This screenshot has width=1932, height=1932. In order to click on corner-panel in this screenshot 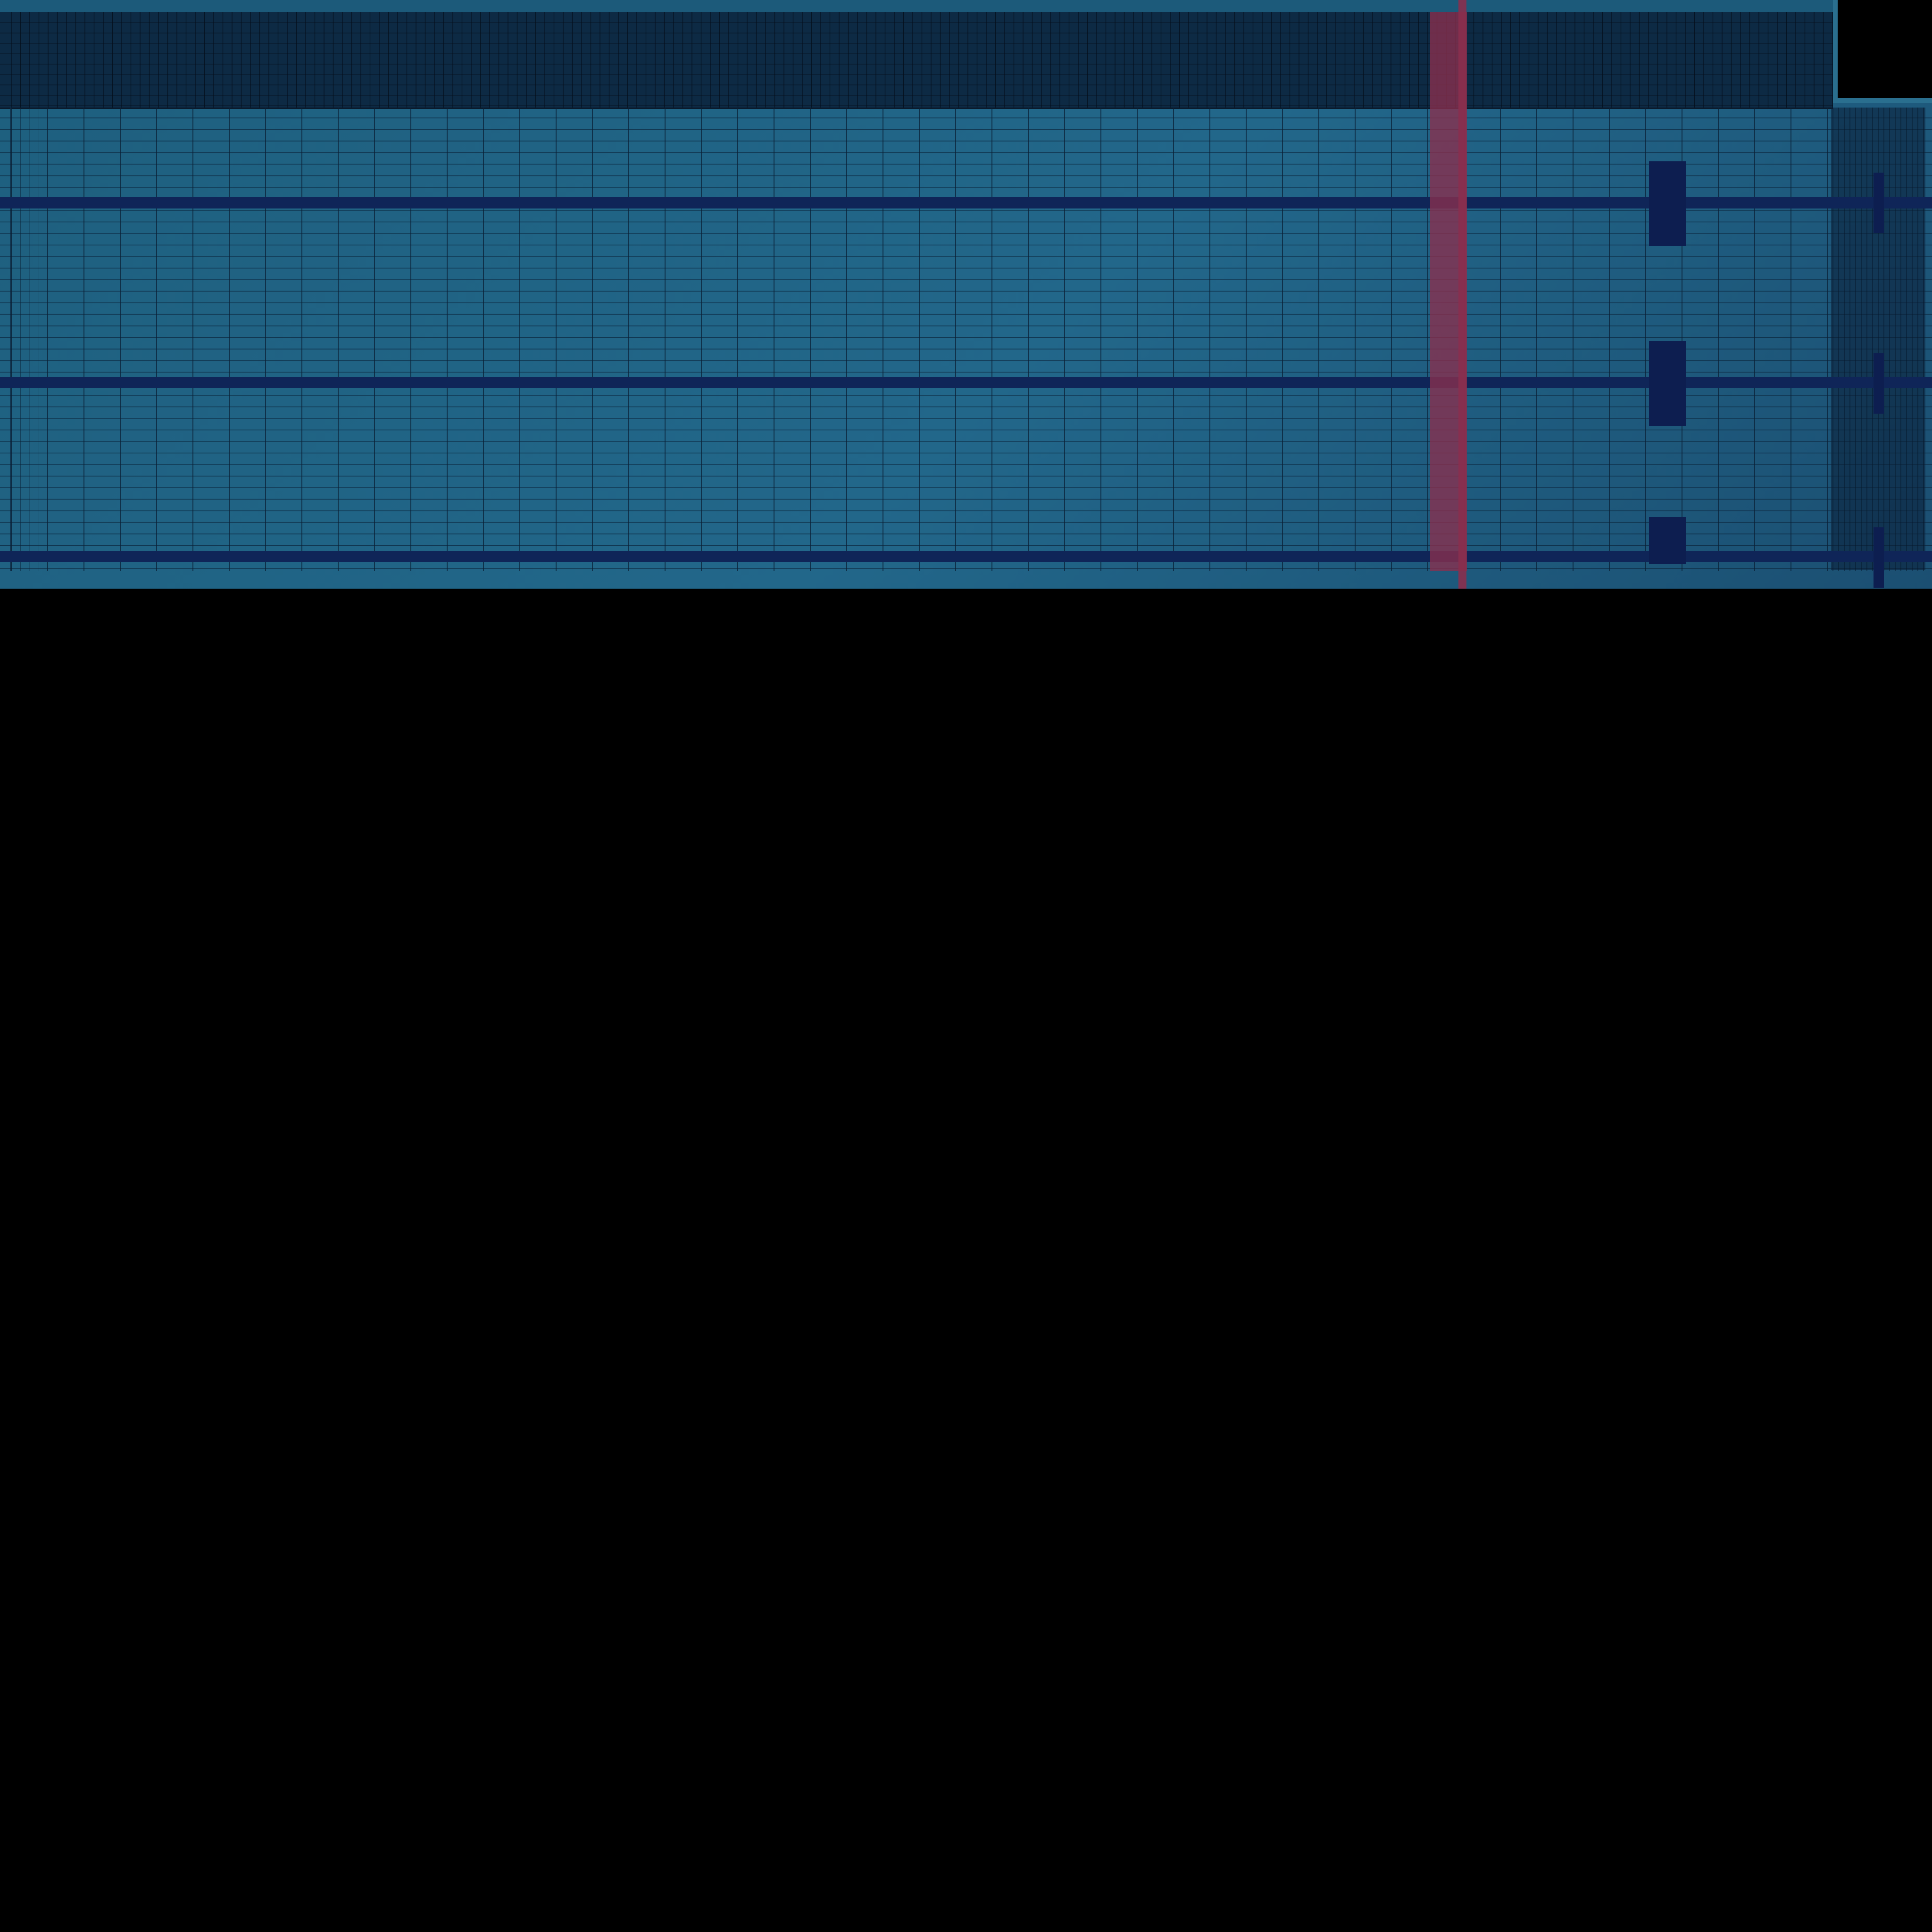, I will do `click(1883, 52)`.